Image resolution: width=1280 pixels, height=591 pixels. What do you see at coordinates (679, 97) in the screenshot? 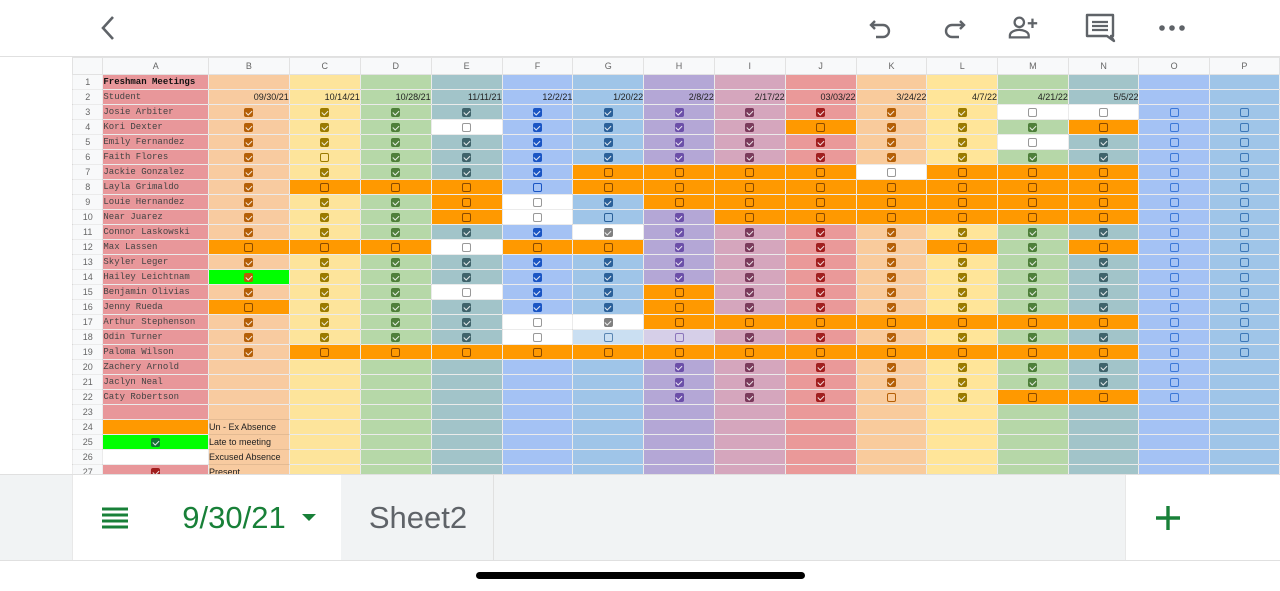
I see `date-header-cell: 2/8/22` at bounding box center [679, 97].